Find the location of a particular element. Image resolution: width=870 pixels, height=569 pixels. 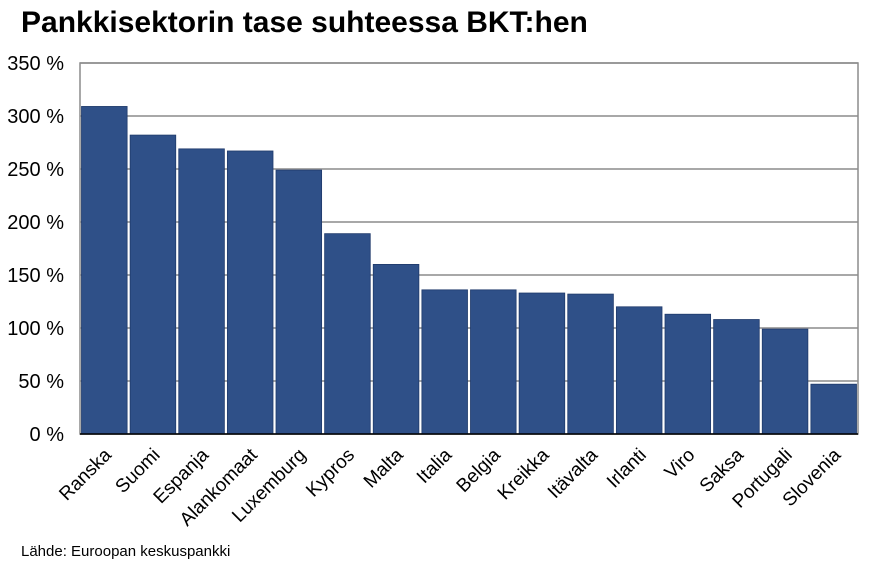

x-tick-label: Malta is located at coordinates (384, 468).